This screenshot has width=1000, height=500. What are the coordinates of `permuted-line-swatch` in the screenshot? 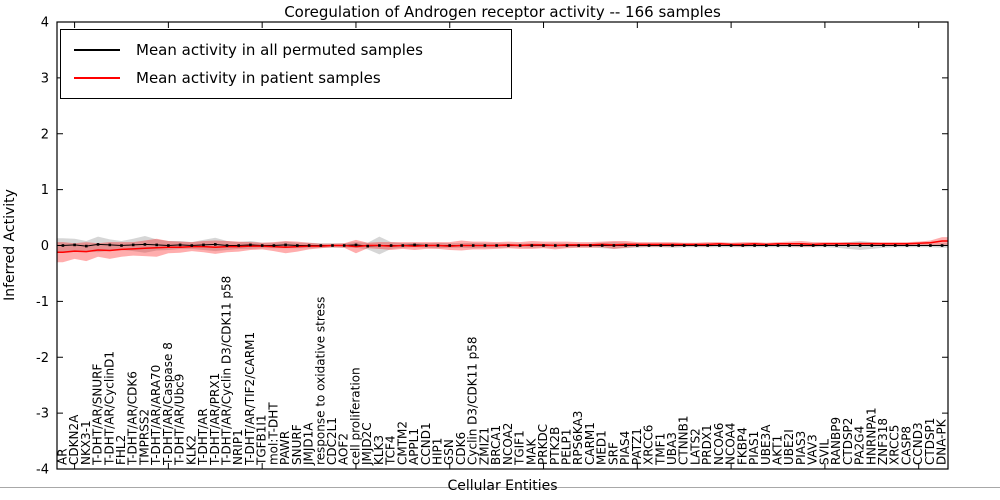 It's located at (97, 49).